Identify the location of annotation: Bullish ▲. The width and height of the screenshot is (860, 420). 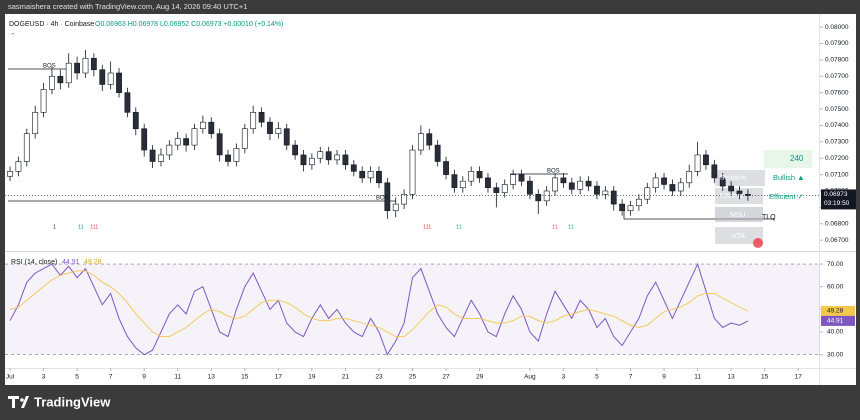
(789, 177).